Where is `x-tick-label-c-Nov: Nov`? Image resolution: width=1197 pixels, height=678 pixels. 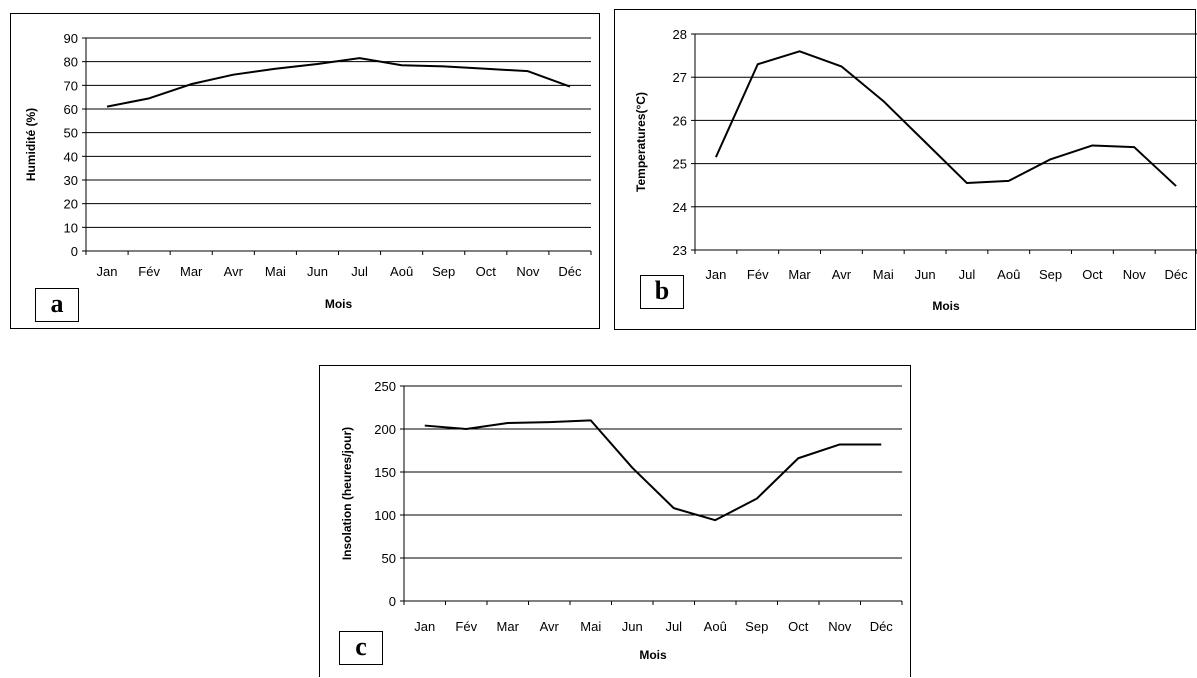 x-tick-label-c-Nov: Nov is located at coordinates (840, 626).